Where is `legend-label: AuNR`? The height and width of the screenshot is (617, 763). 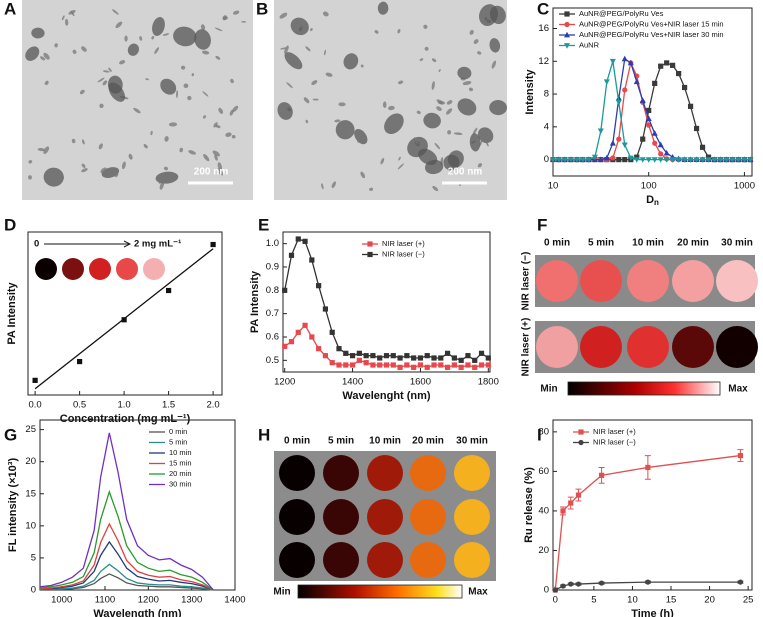
legend-label: AuNR is located at coordinates (589, 44).